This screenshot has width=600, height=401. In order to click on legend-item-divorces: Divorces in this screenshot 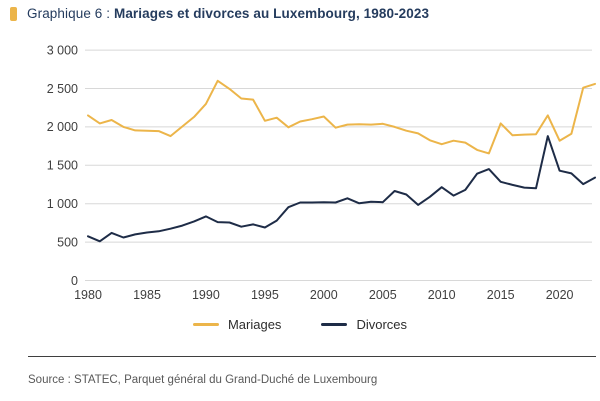, I will do `click(364, 324)`.